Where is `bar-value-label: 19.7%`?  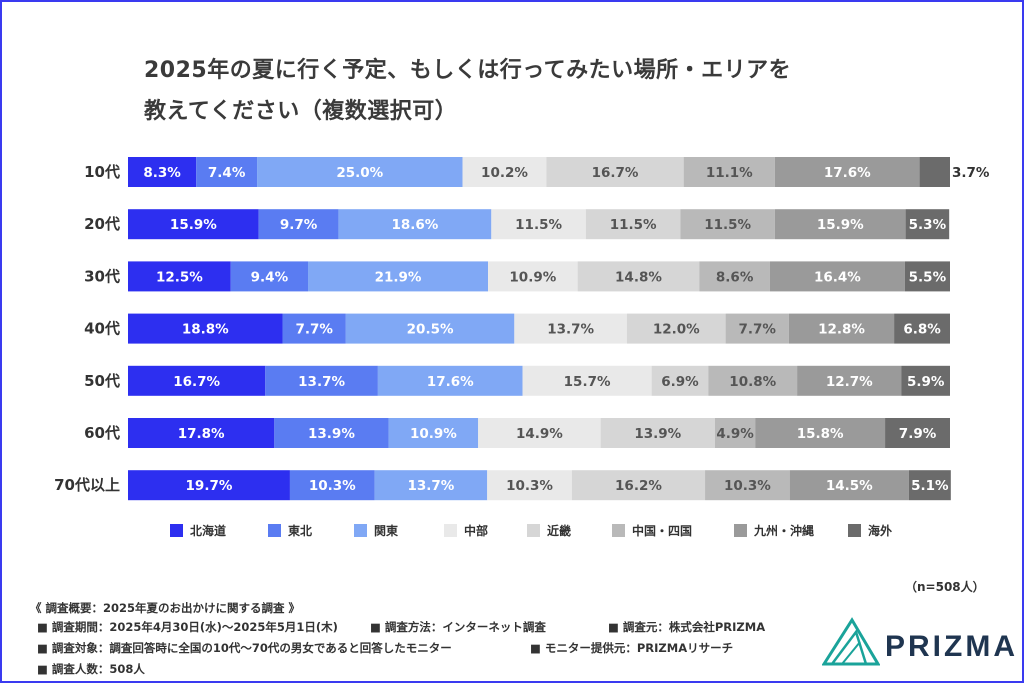
bar-value-label: 19.7% is located at coordinates (209, 486).